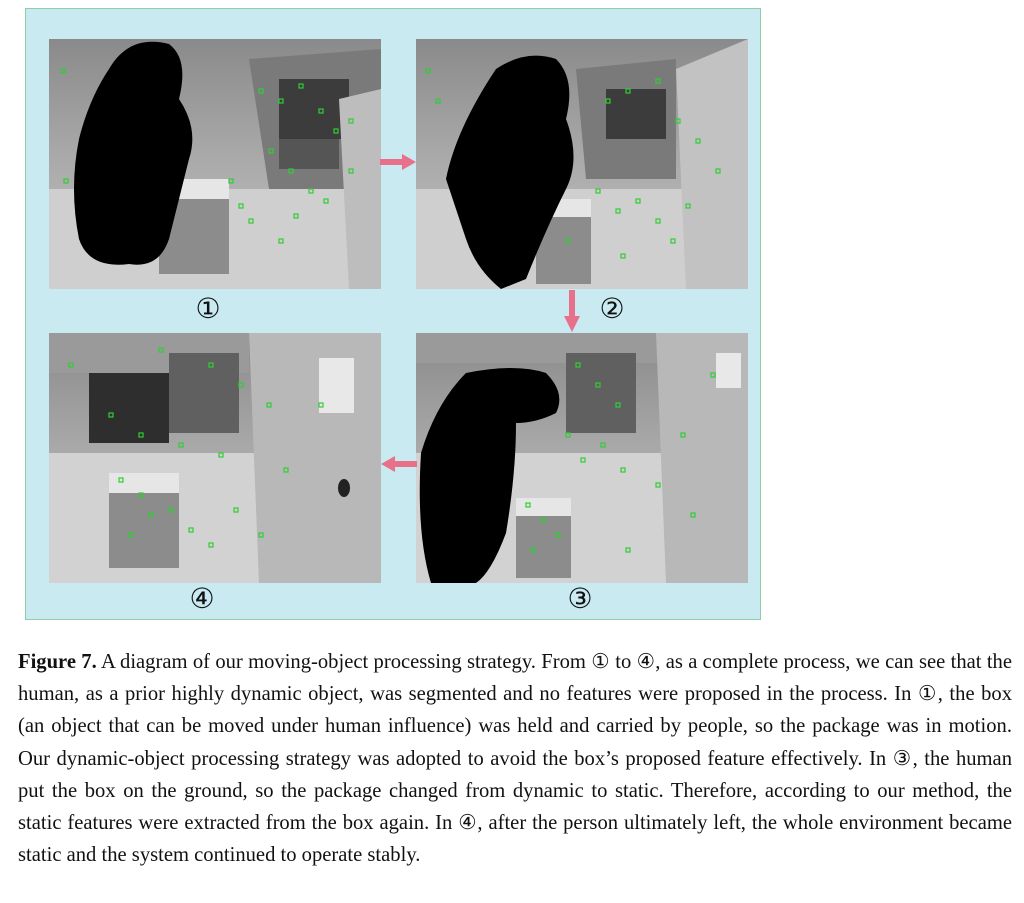 This screenshot has height=903, width=1024. What do you see at coordinates (612, 308) in the screenshot?
I see `step-label-2: ②` at bounding box center [612, 308].